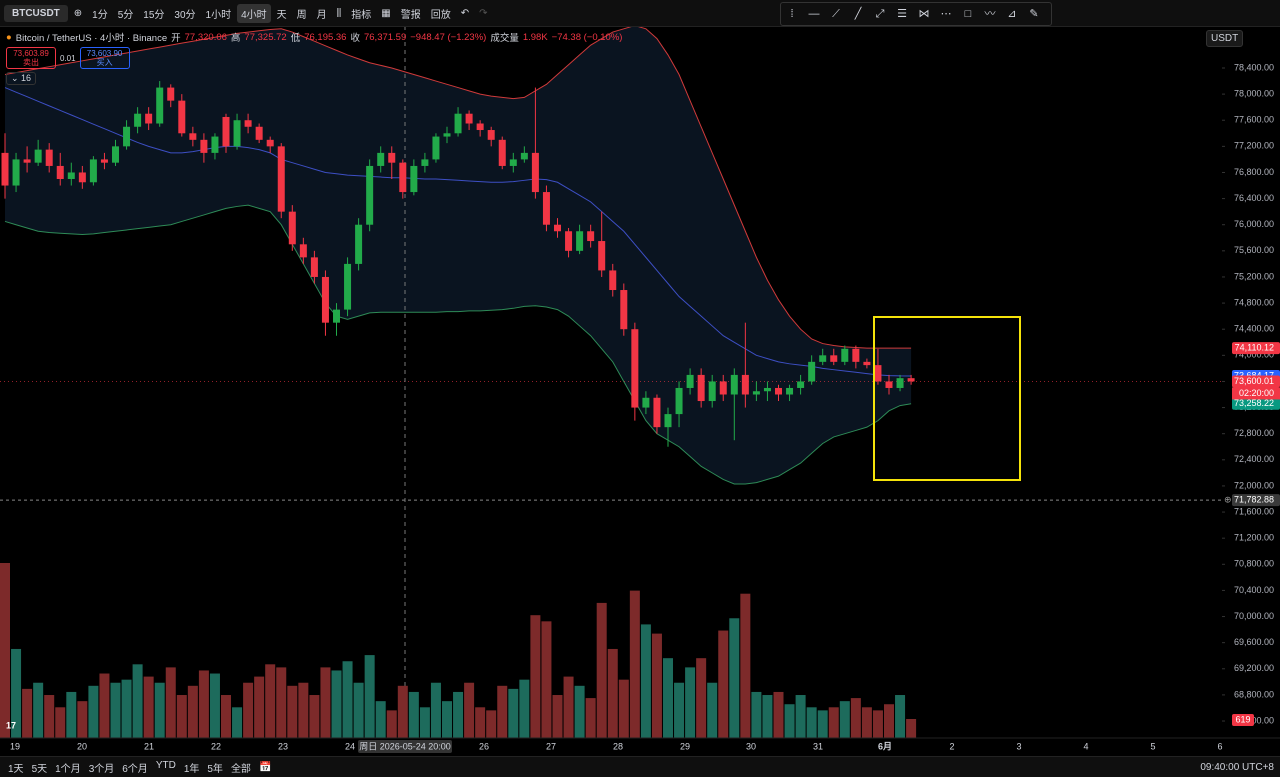 The height and width of the screenshot is (777, 1280). Describe the element at coordinates (135, 769) in the screenshot. I see `range: 6个月` at that location.